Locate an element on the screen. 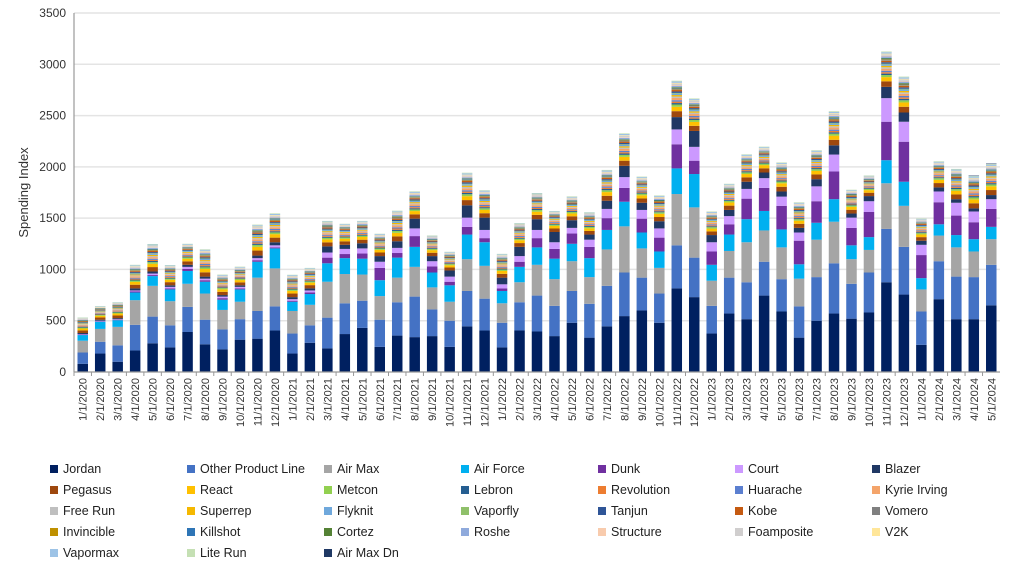 The height and width of the screenshot is (576, 1024). bar-segment-structure is located at coordinates (519, 226).